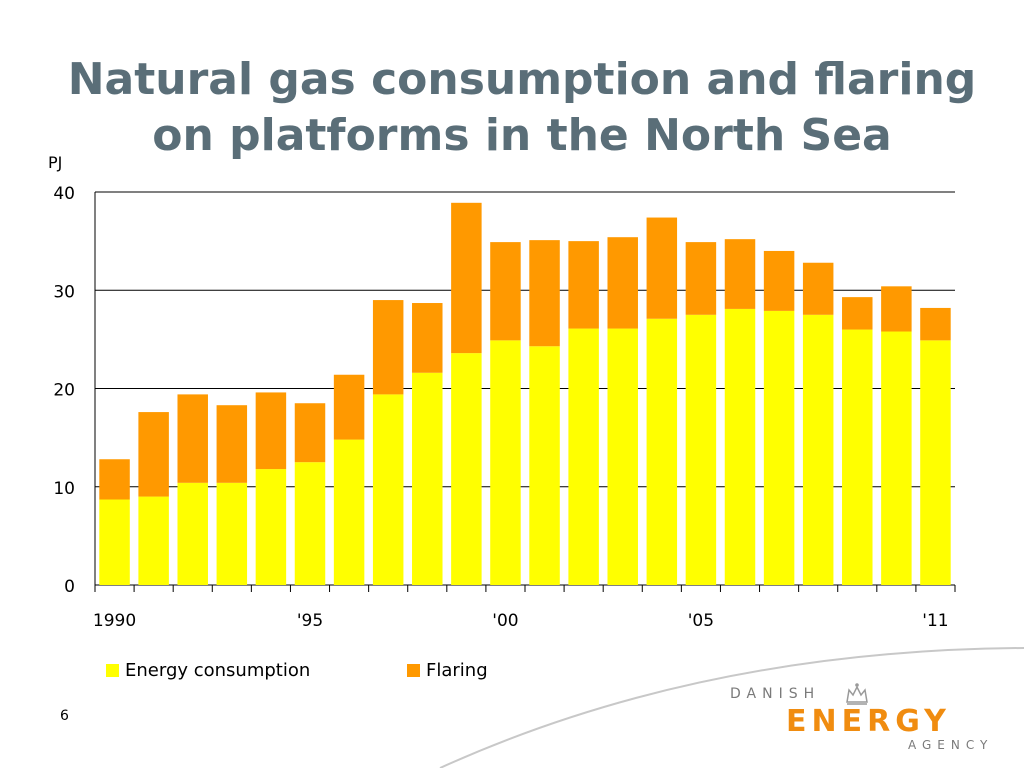 The width and height of the screenshot is (1024, 768). I want to click on bar-energy-consumption-2004, so click(662, 451).